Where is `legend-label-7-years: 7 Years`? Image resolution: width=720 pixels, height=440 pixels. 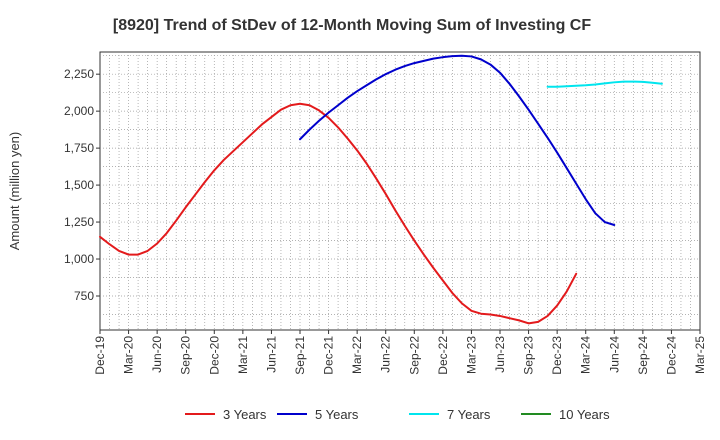
legend-label-7-years: 7 Years is located at coordinates (469, 414).